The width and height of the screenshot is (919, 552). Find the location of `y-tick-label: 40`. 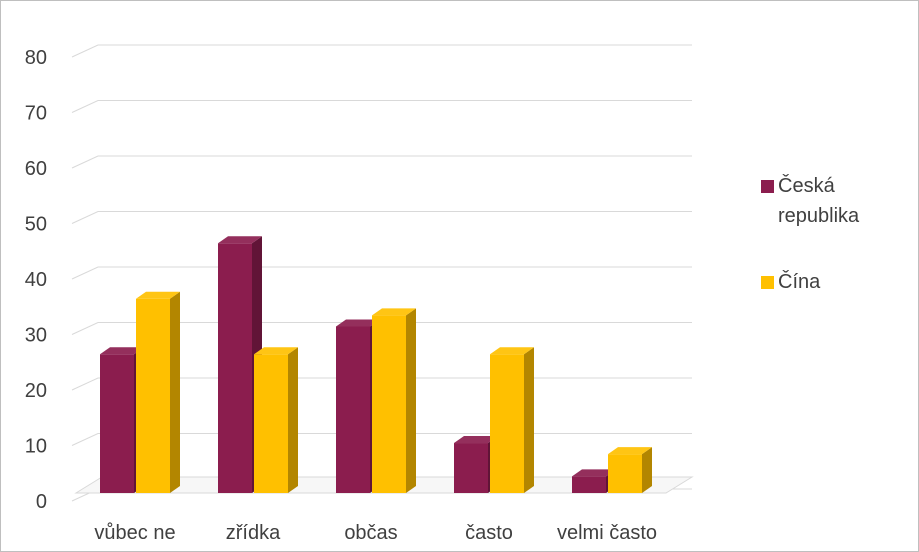

y-tick-label: 40 is located at coordinates (36, 280).